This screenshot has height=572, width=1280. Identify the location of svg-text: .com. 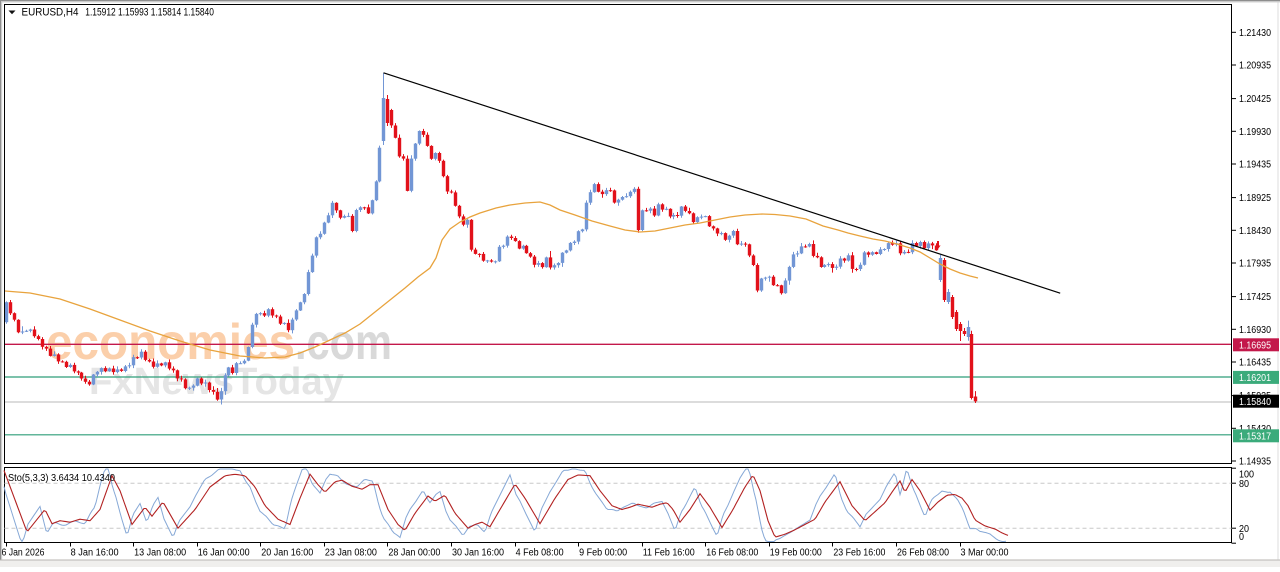
(343, 342).